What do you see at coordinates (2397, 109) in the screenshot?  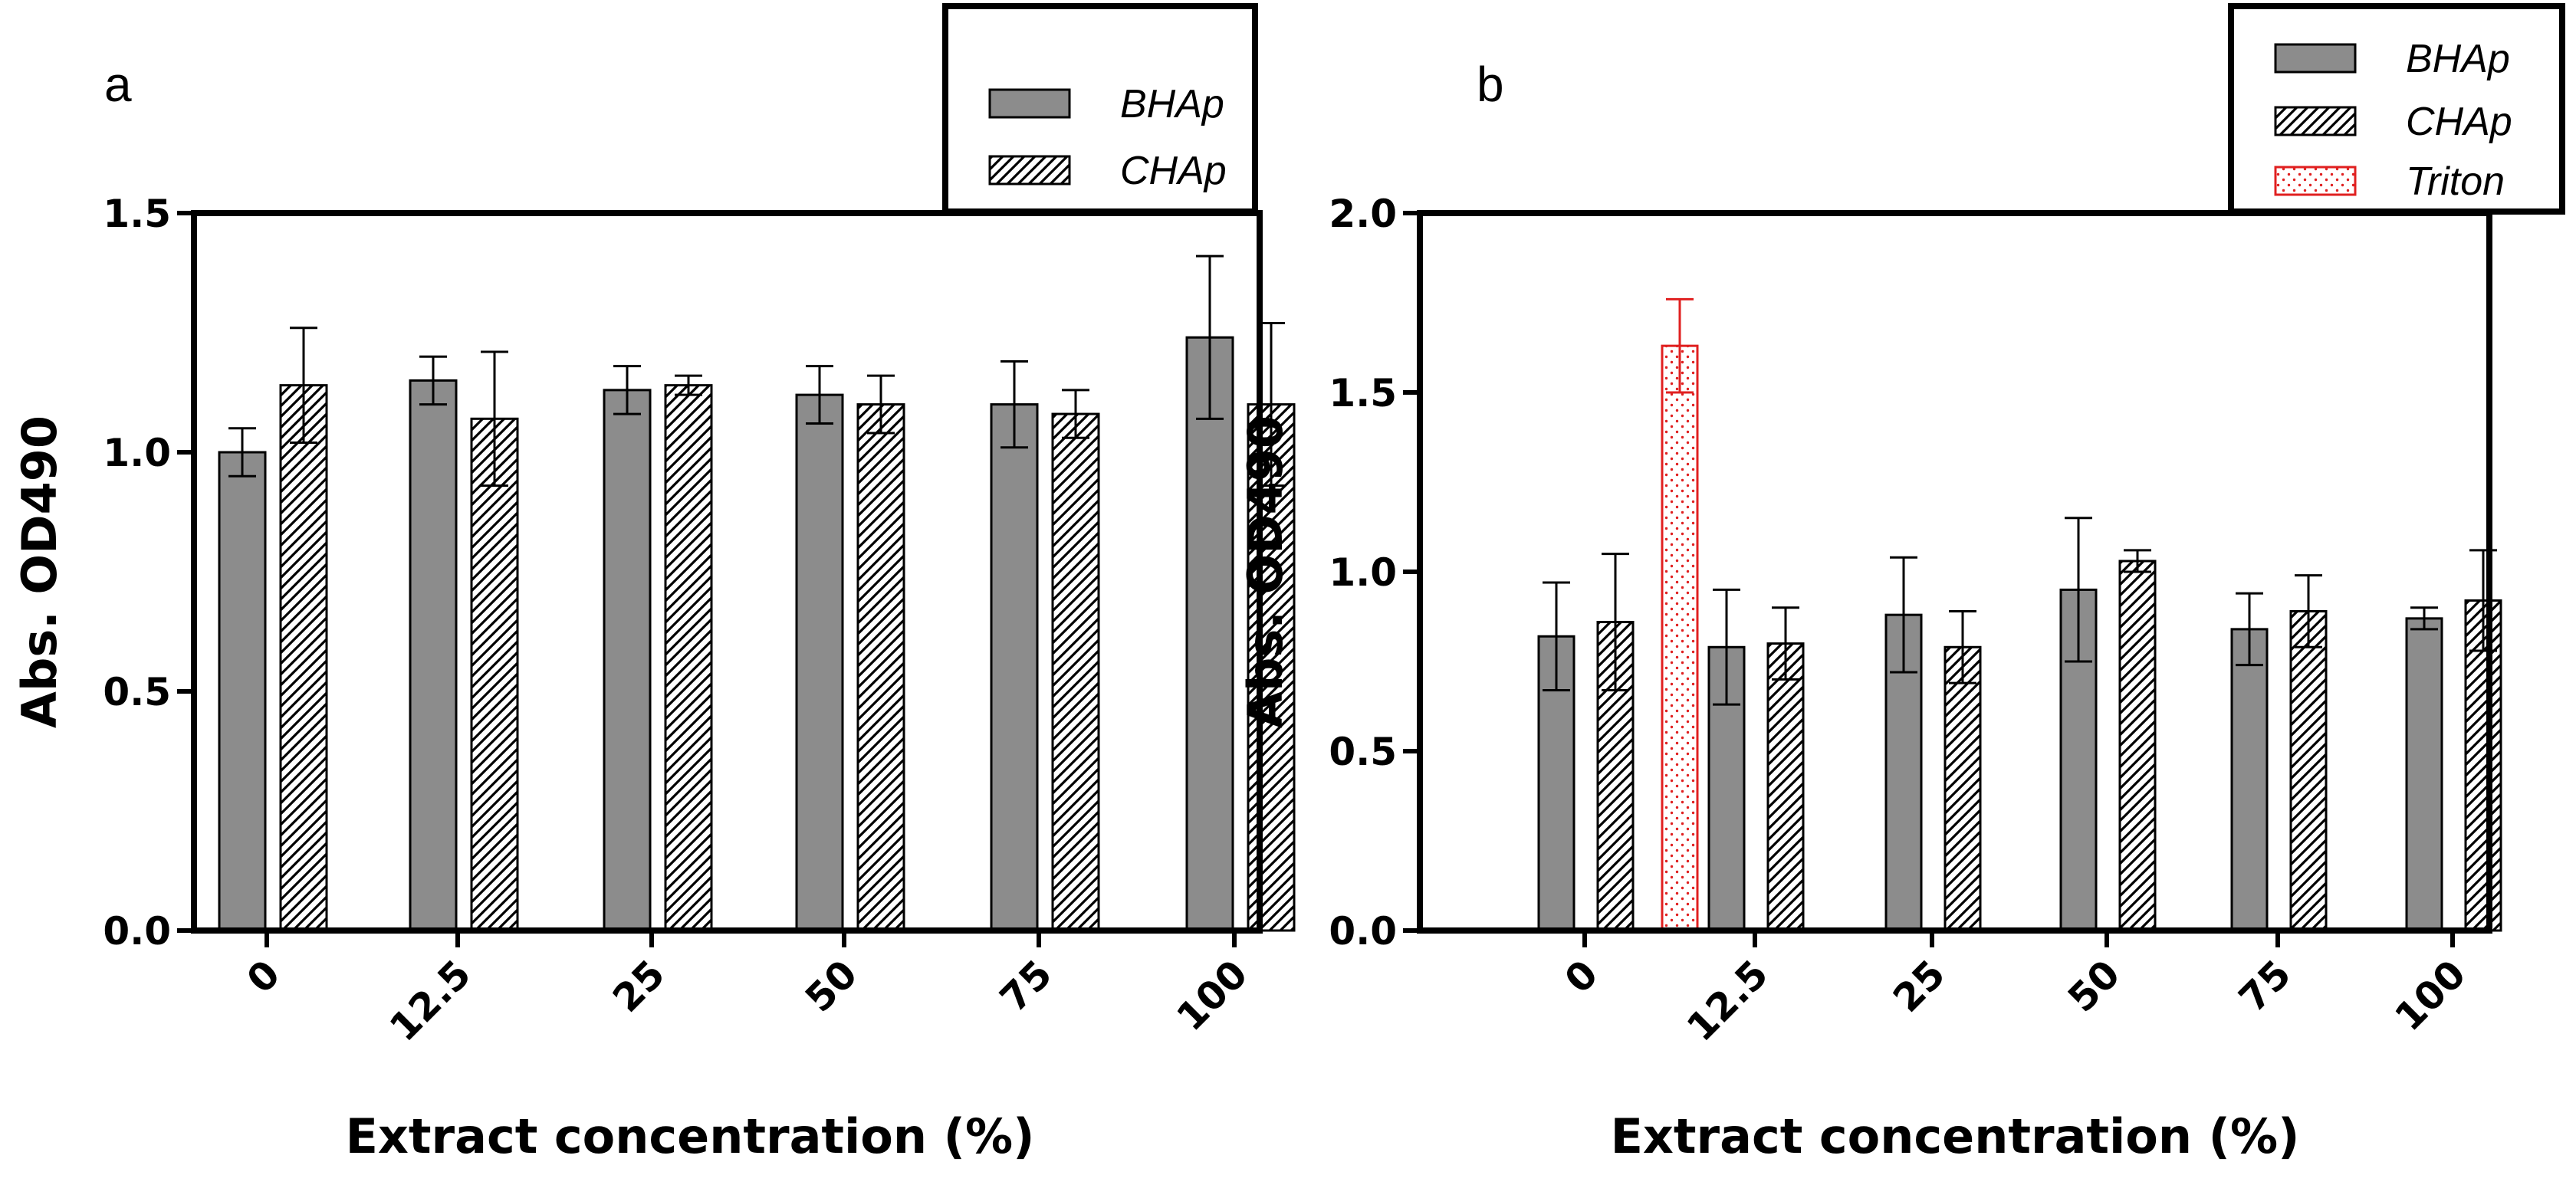 I see `legend: BHAp CHAp Triton` at bounding box center [2397, 109].